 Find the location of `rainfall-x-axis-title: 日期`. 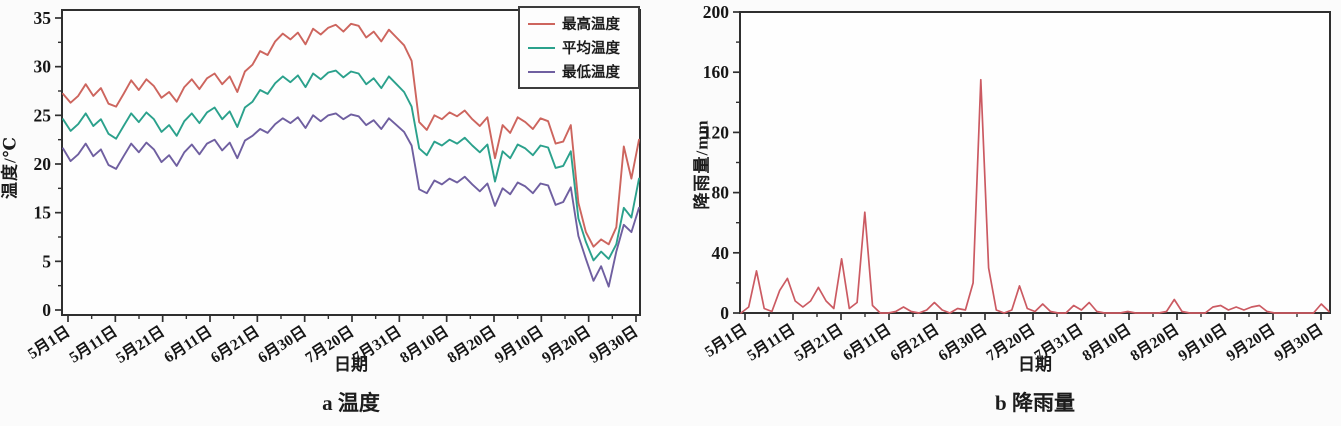

rainfall-x-axis-title: 日期 is located at coordinates (1035, 364).